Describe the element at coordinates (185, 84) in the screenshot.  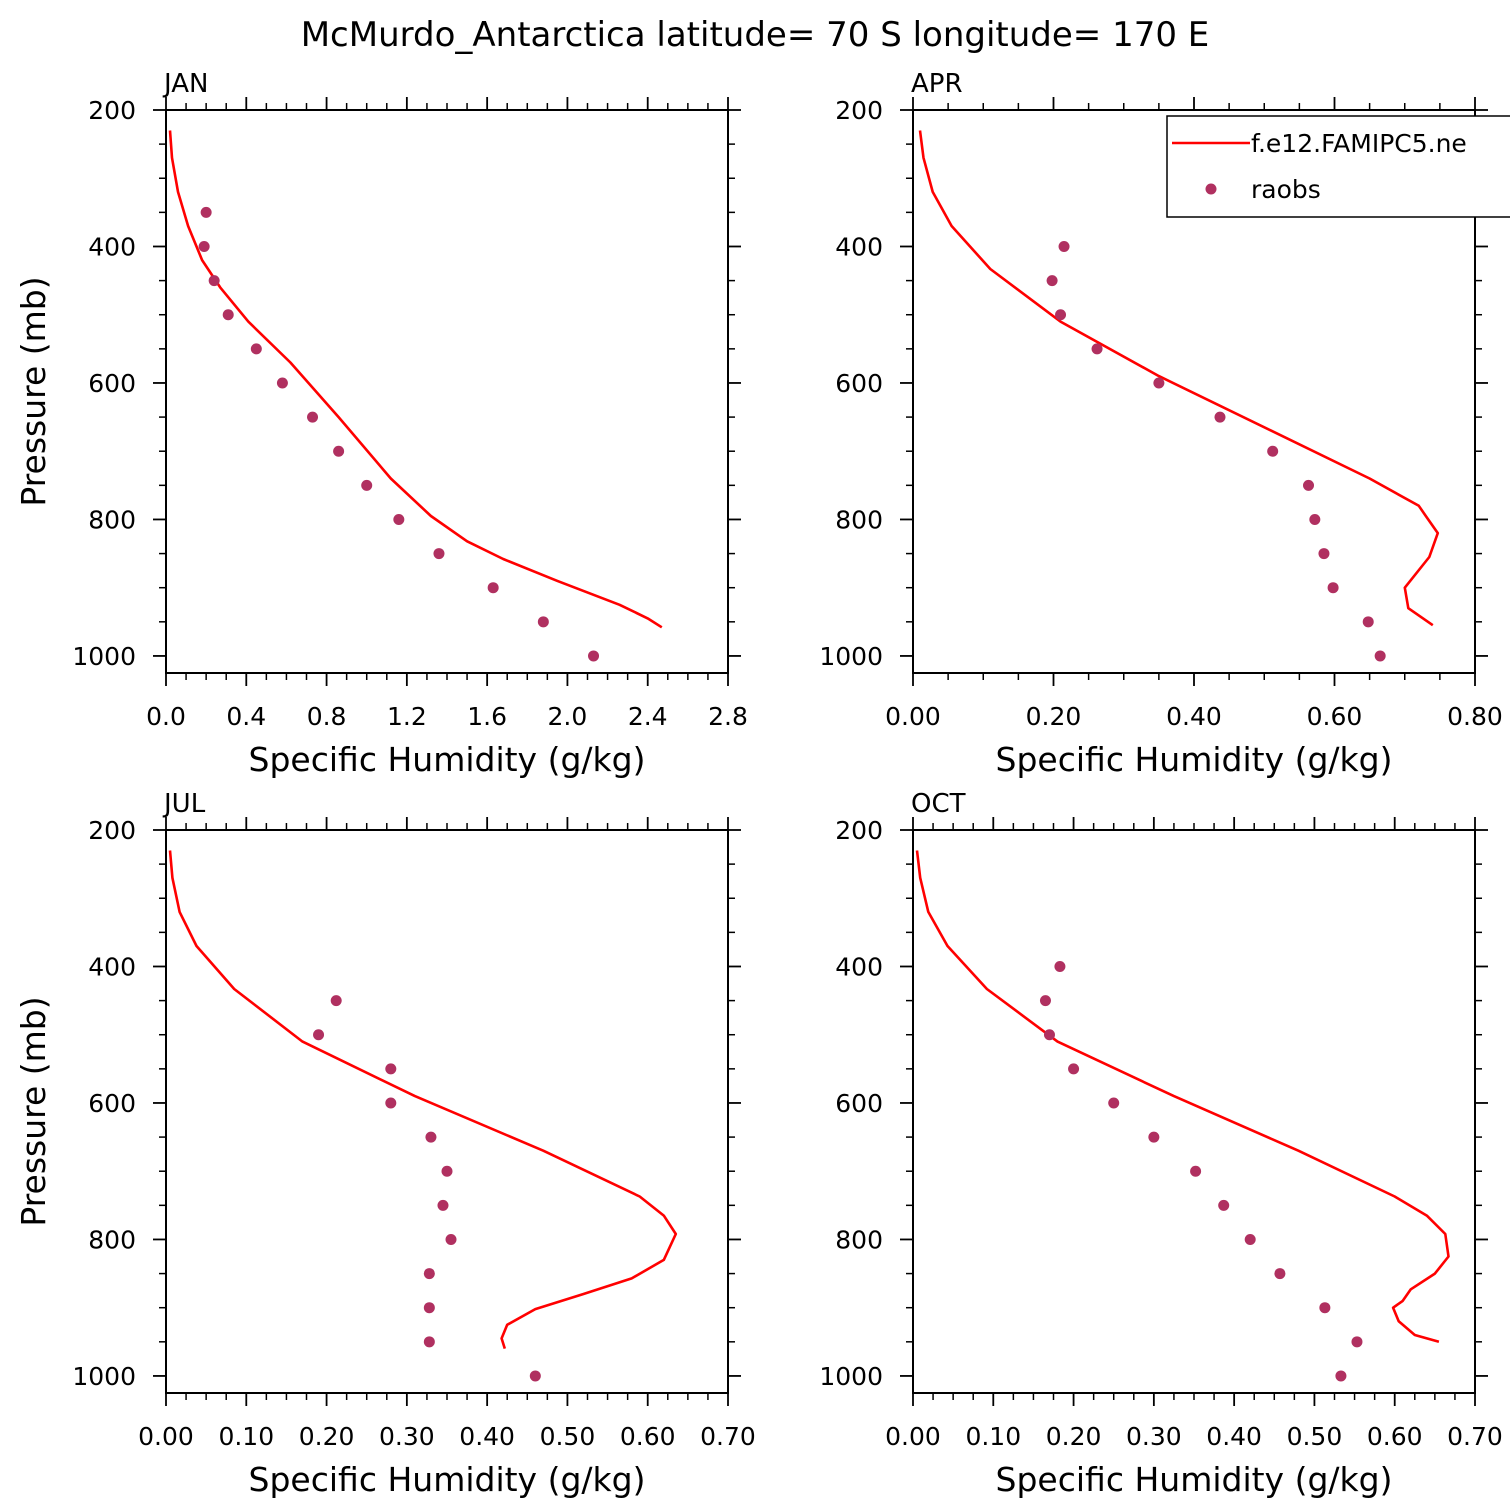
I see `panel-label: JAN` at that location.